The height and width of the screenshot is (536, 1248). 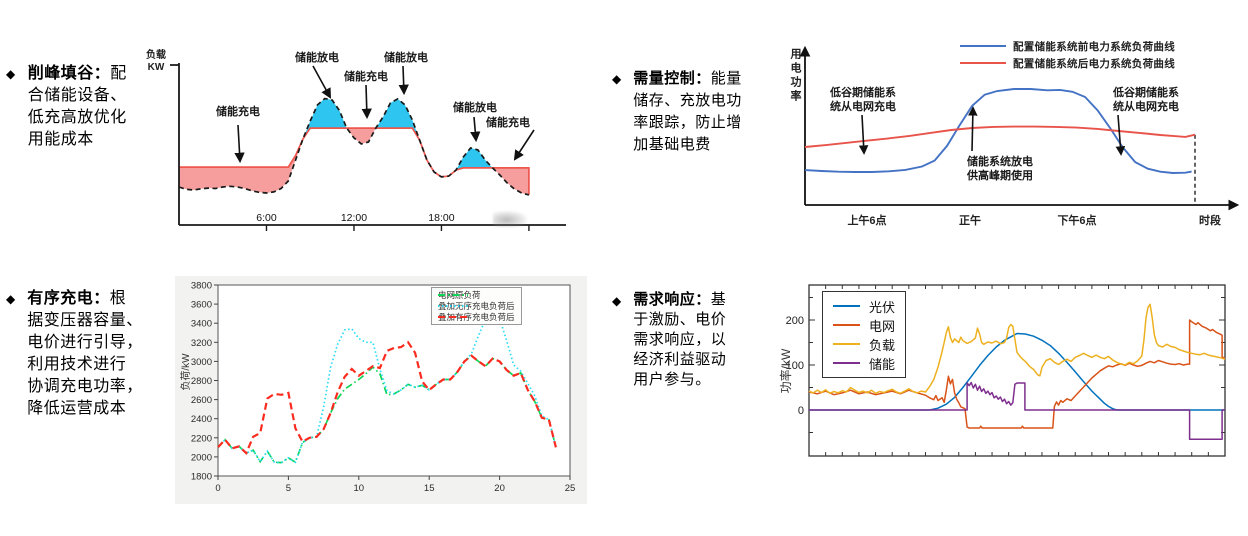 I want to click on svg-text: 3400, so click(x=201, y=324).